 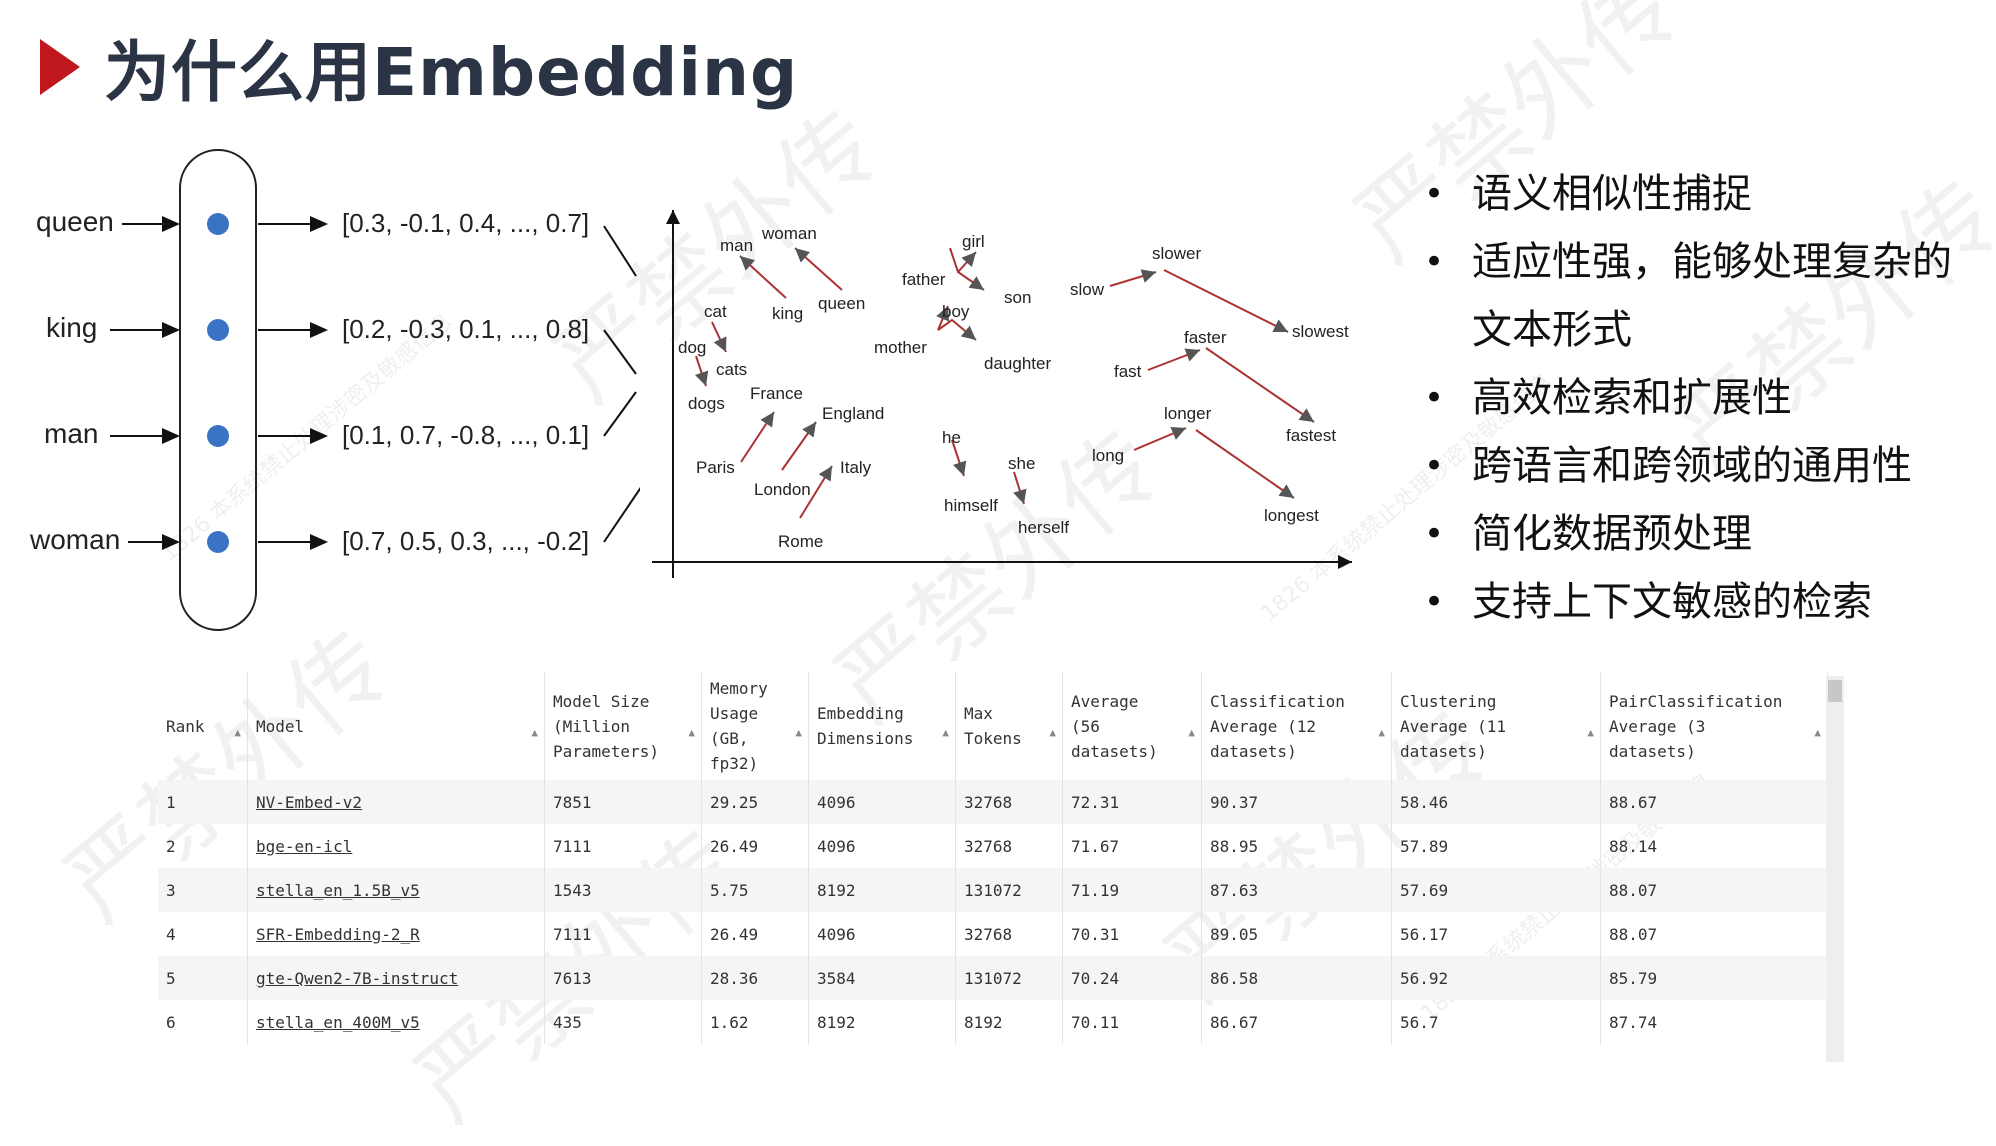 I want to click on cell-value: 32768, so click(x=1009, y=846).